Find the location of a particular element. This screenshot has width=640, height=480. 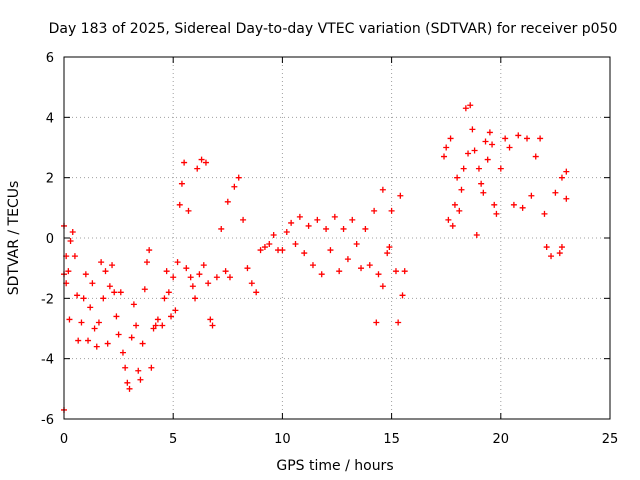

x-tick-label: 15 is located at coordinates (391, 439).